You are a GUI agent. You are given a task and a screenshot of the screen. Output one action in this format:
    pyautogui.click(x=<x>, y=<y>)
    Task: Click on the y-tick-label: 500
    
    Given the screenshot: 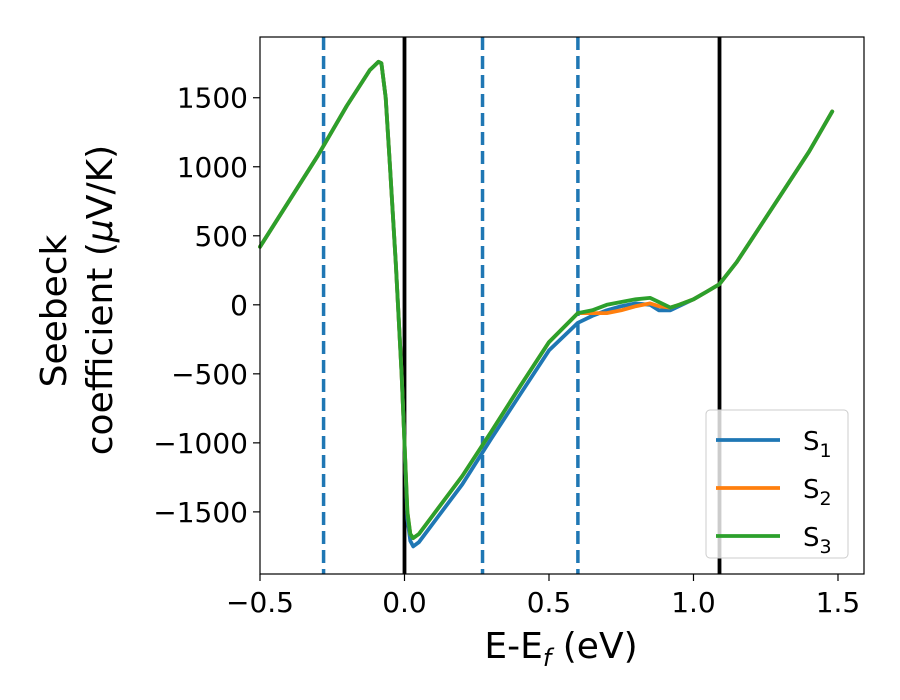 What is the action you would take?
    pyautogui.click(x=221, y=236)
    